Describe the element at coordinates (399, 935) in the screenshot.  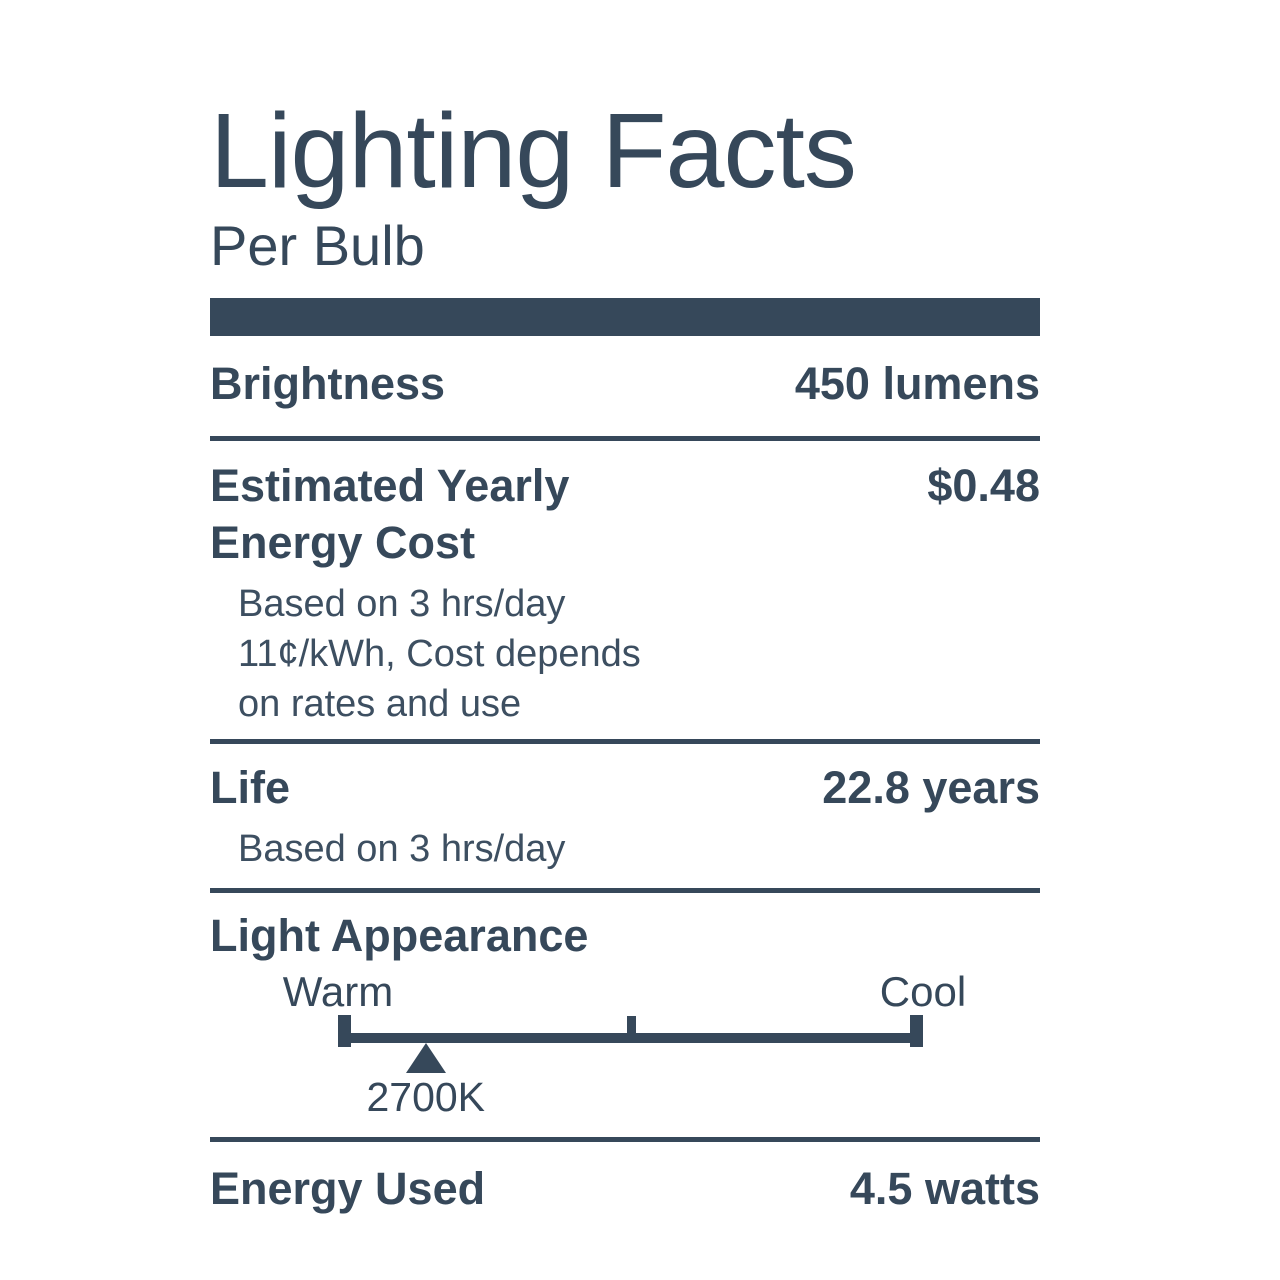
I see `light-appearance-label: Light Appearance` at that location.